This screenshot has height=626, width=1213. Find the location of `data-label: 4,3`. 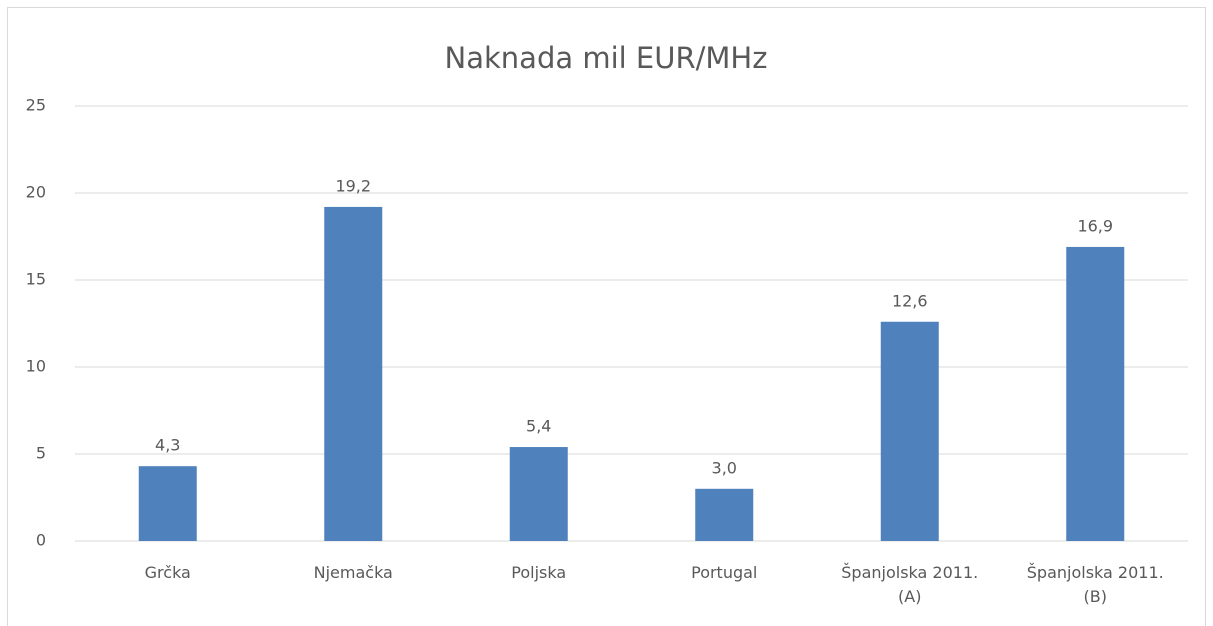

data-label: 4,3 is located at coordinates (167, 445).